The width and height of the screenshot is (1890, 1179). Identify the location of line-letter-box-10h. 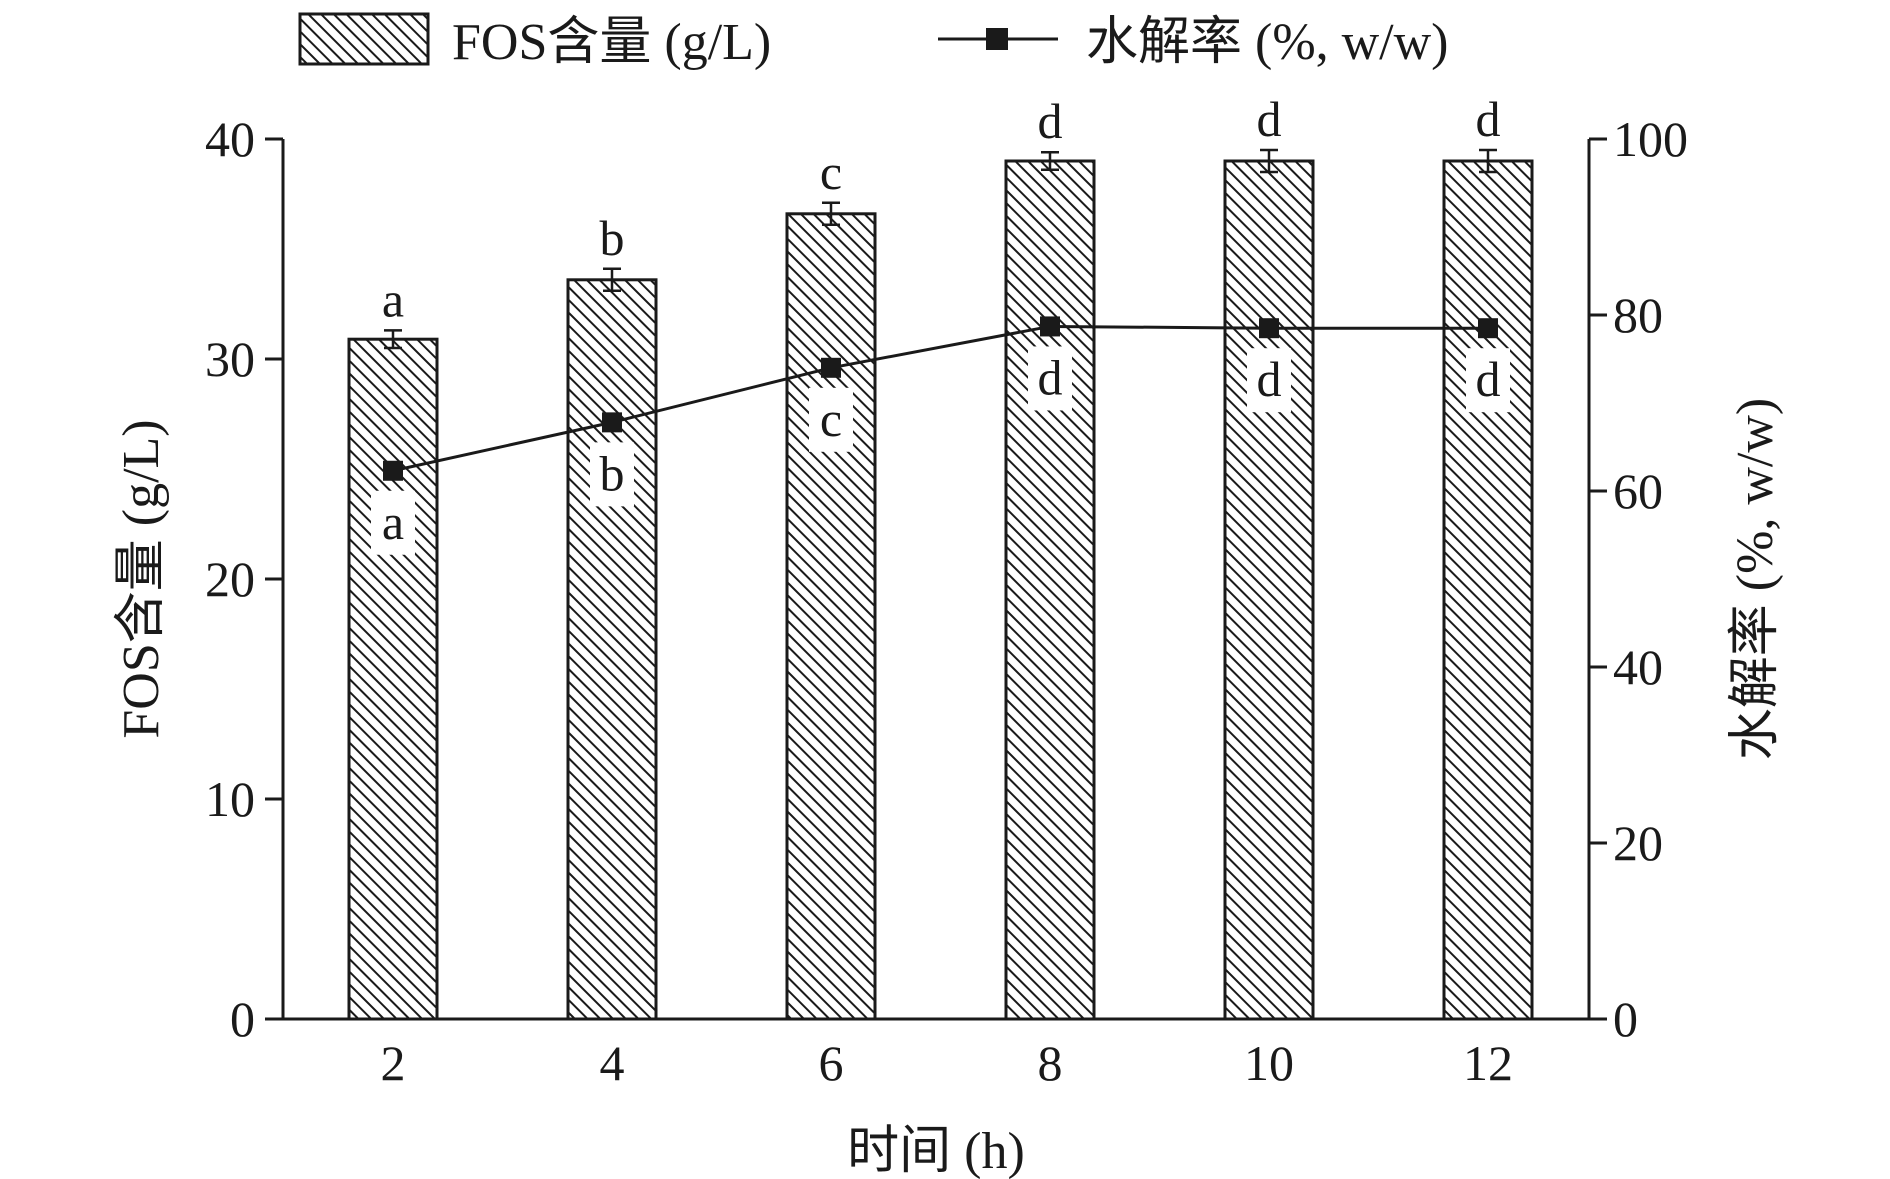
(1269, 380).